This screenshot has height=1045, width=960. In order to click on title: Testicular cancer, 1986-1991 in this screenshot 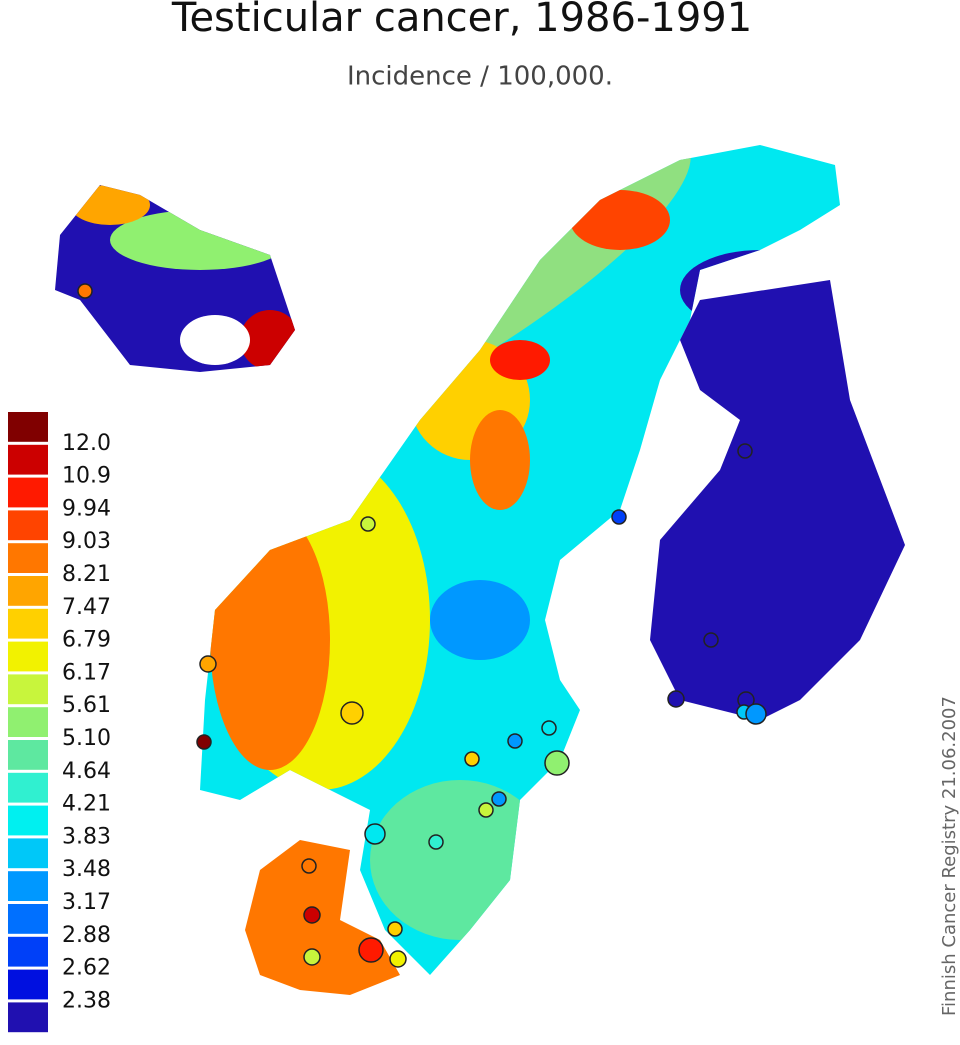, I will do `click(461, 20)`.